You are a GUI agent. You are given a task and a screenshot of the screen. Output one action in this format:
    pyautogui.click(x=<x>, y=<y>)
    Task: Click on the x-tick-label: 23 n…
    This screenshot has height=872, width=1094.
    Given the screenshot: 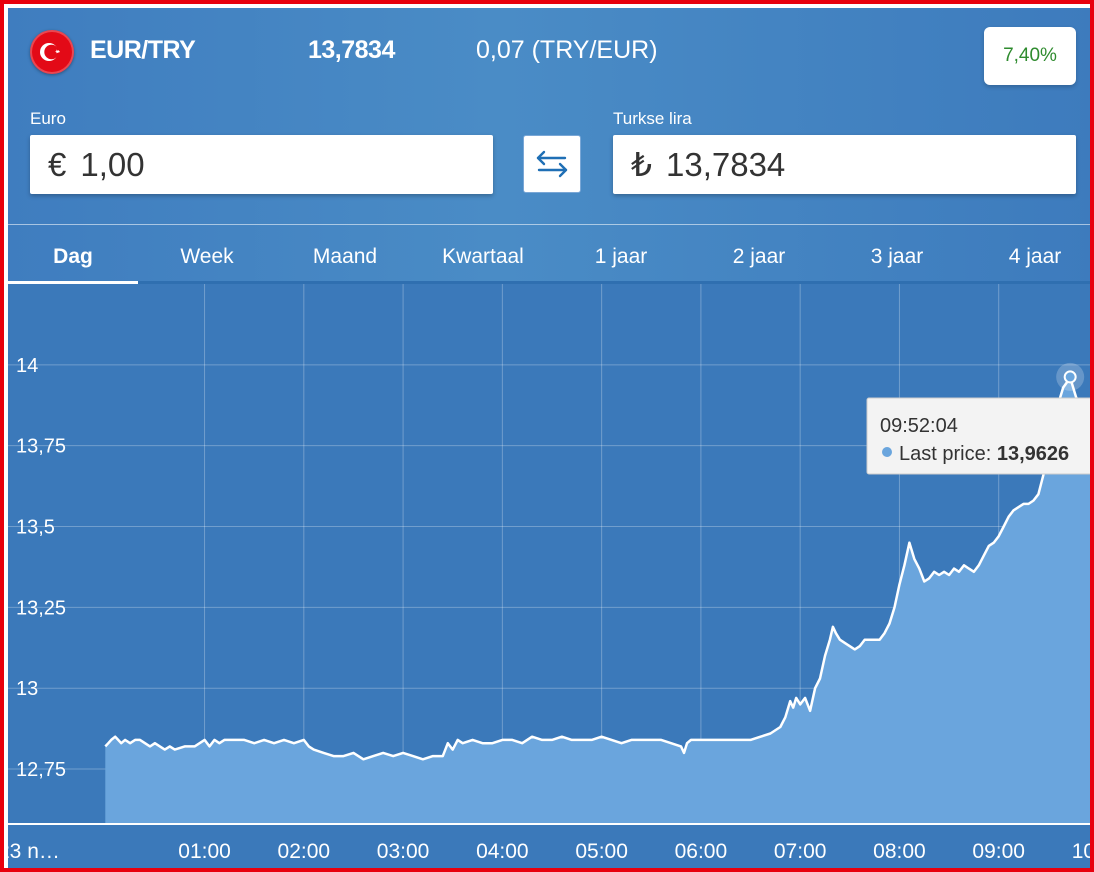 What is the action you would take?
    pyautogui.click(x=34, y=851)
    